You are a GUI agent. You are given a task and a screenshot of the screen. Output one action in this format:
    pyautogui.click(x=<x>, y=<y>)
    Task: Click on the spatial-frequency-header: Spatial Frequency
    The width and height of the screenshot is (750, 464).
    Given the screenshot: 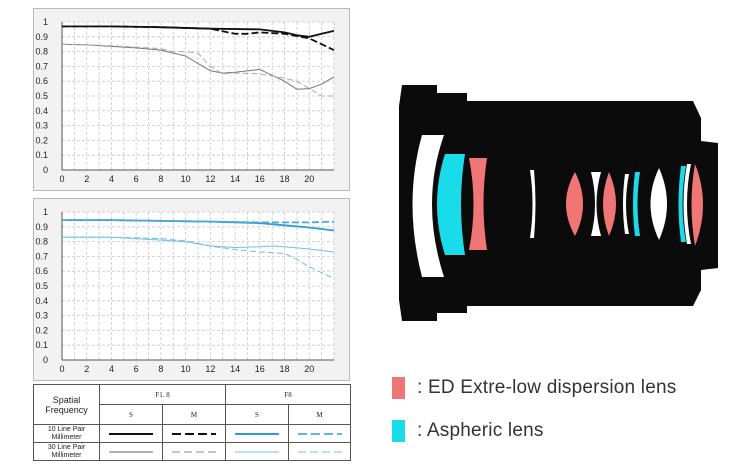 What is the action you would take?
    pyautogui.click(x=66, y=404)
    